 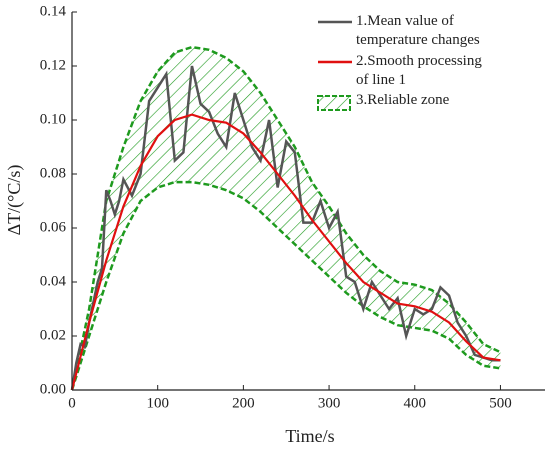 What do you see at coordinates (329, 403) in the screenshot?
I see `x-tick-label: 300` at bounding box center [329, 403].